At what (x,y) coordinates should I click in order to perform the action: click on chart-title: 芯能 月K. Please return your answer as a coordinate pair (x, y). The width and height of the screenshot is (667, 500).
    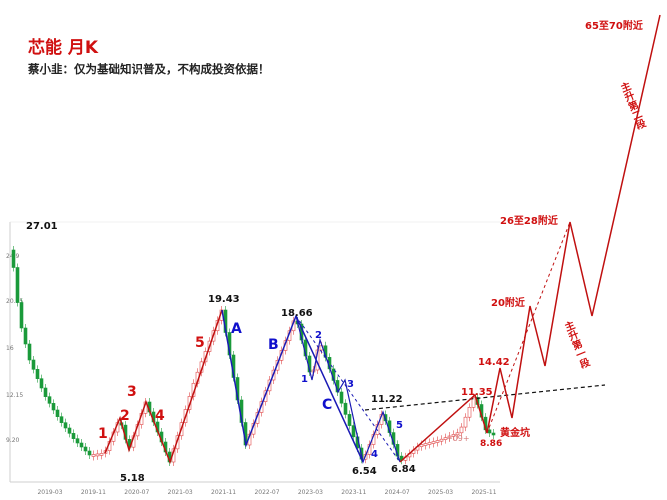
    Looking at the image, I should click on (63, 48).